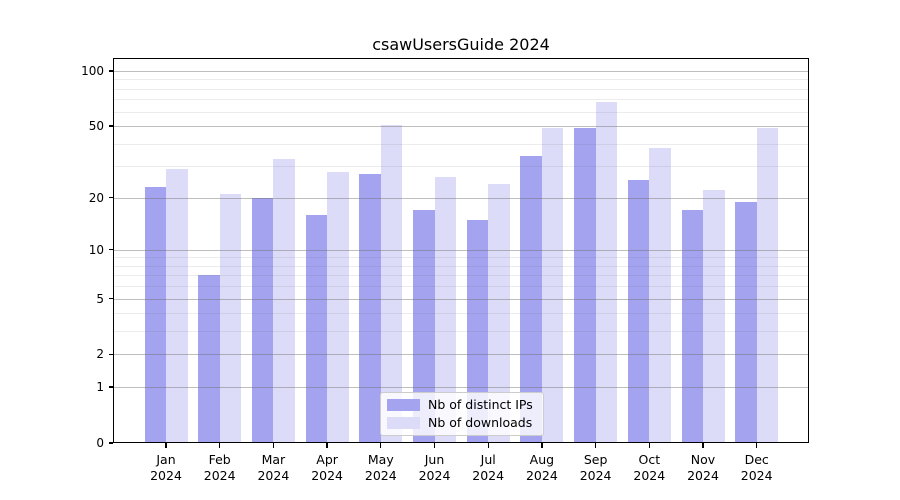 This screenshot has height=500, width=900. Describe the element at coordinates (434, 467) in the screenshot. I see `x-tick-label-jun-2024: Jun 2024` at that location.